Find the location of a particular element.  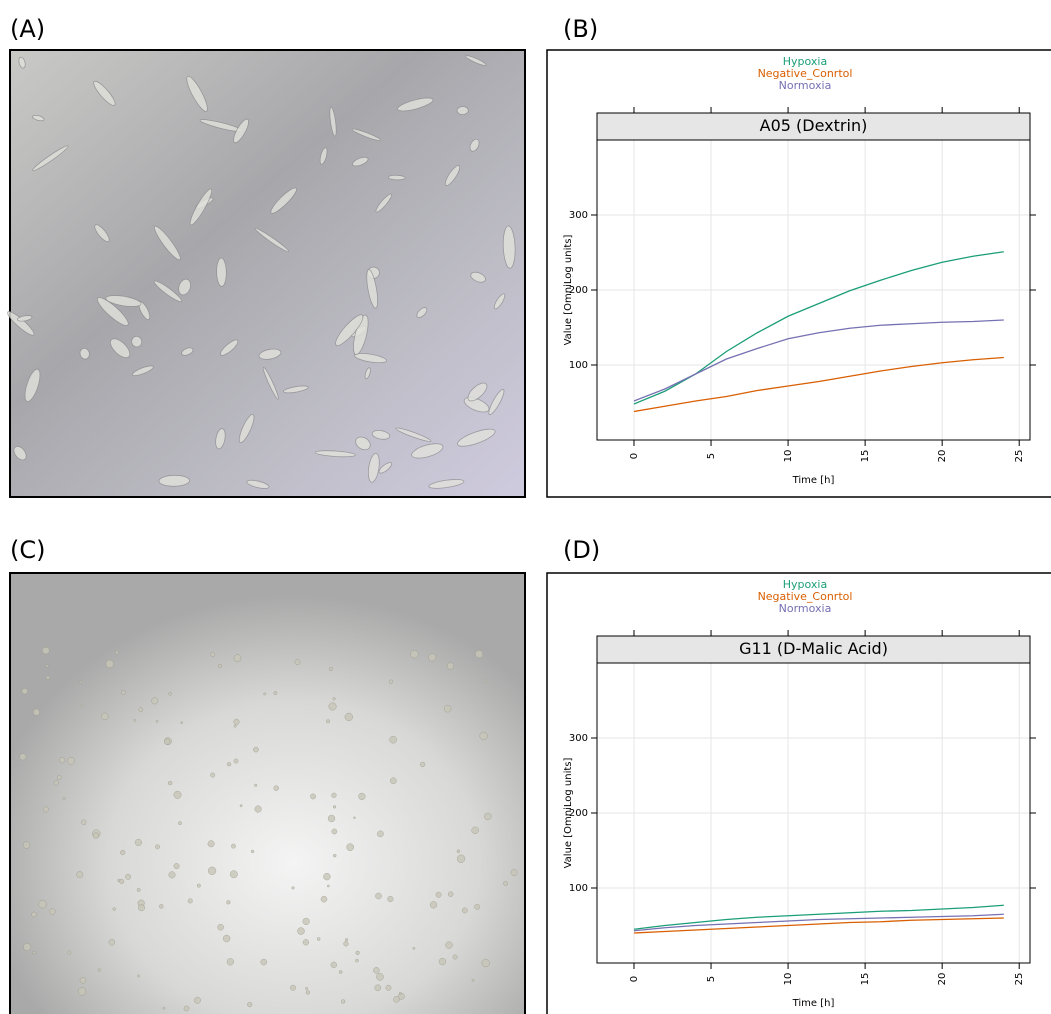

panel-label: (A) is located at coordinates (27, 29).